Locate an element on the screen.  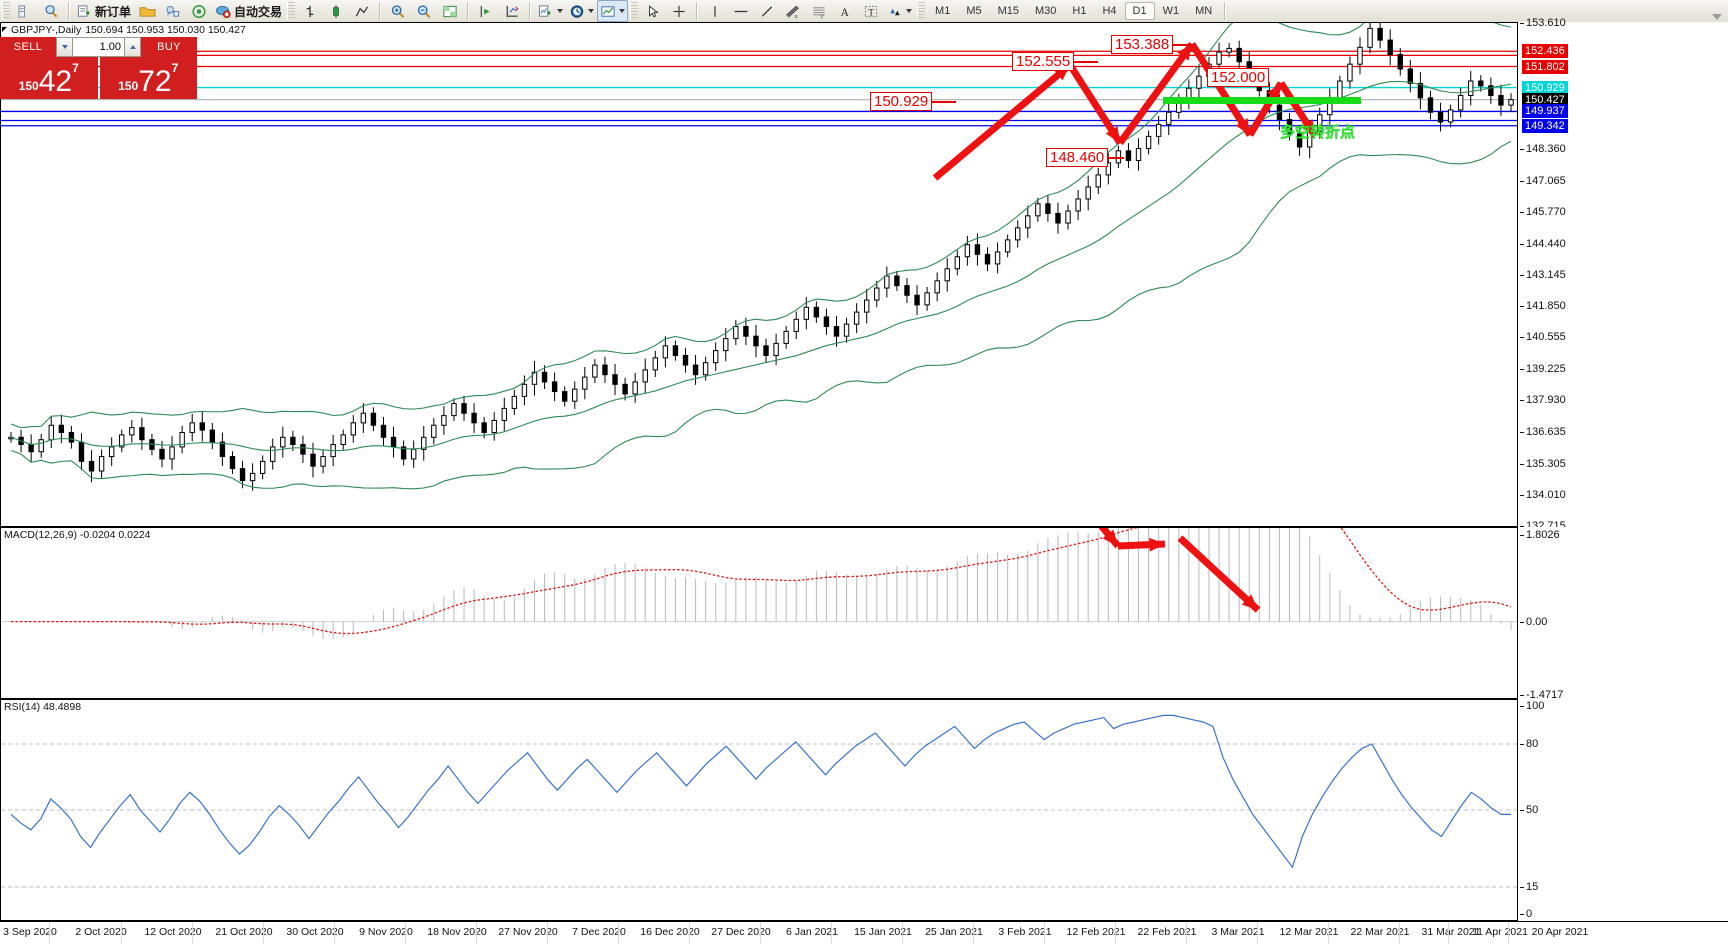
axis-tick-145-770: 145.770 is located at coordinates (1543, 211).